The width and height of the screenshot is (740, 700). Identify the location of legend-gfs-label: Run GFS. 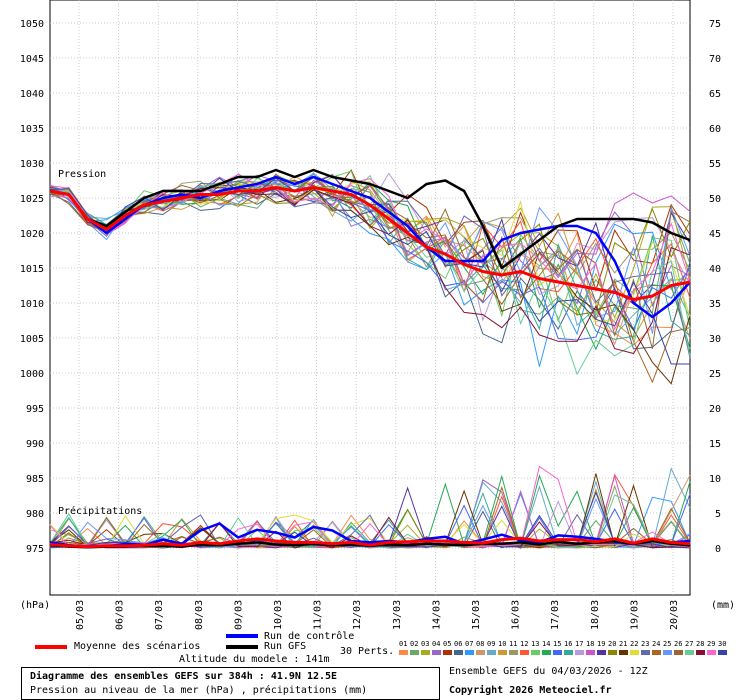
(285, 646).